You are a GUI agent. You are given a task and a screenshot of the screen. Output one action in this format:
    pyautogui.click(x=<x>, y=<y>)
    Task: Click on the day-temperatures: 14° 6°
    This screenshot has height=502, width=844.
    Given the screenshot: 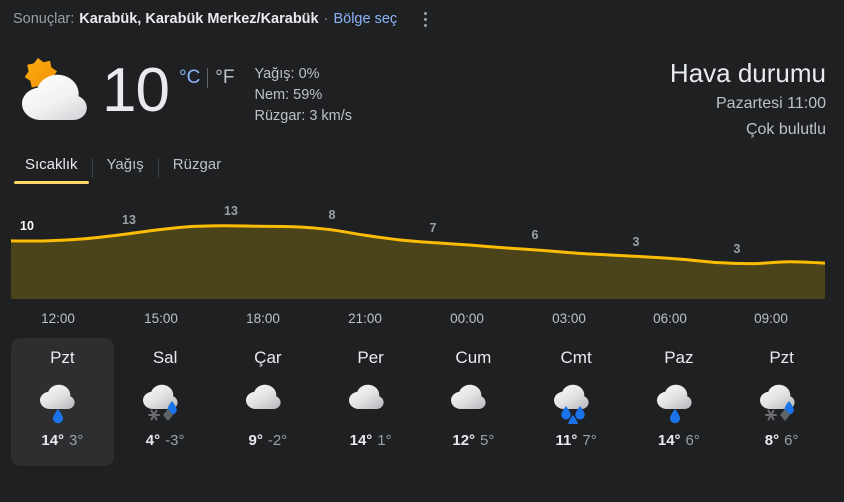 What is the action you would take?
    pyautogui.click(x=679, y=440)
    